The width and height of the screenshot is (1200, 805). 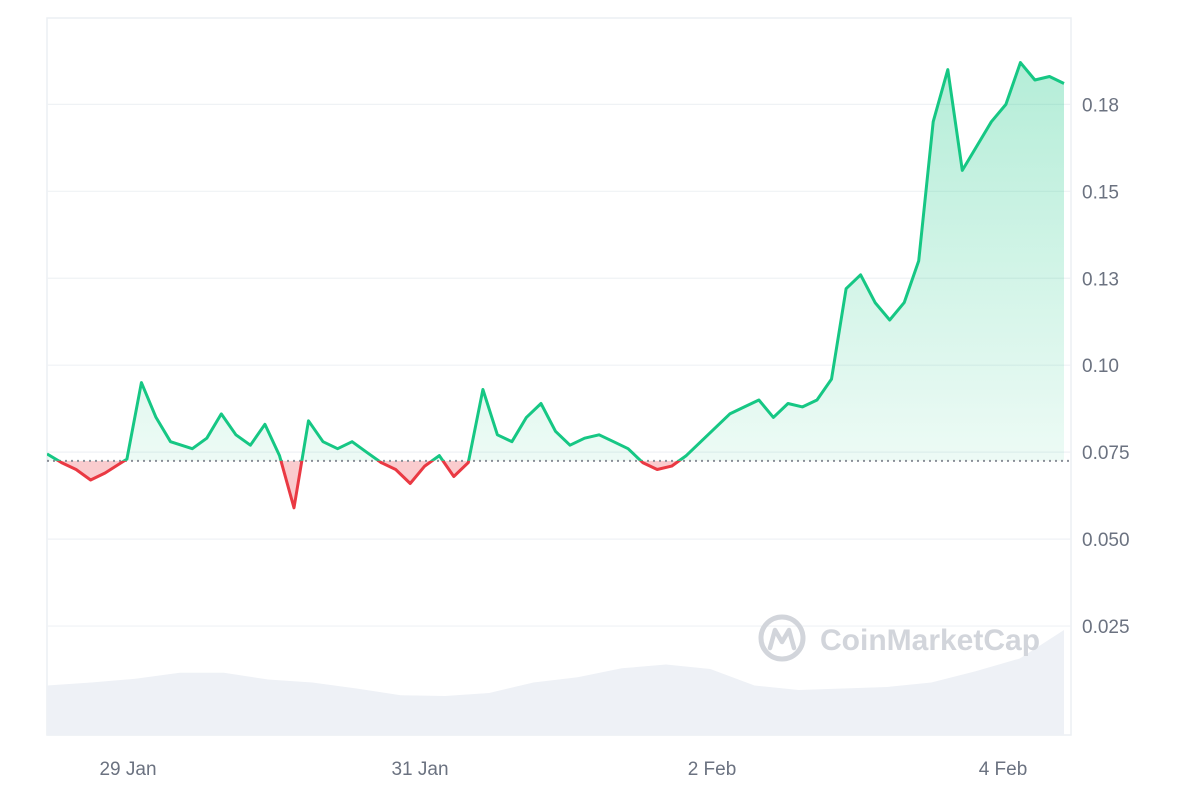 I want to click on y-axis: 0.18 0.15 0.13 0.10 0.075 0.050 0.025, so click(x=1106, y=366).